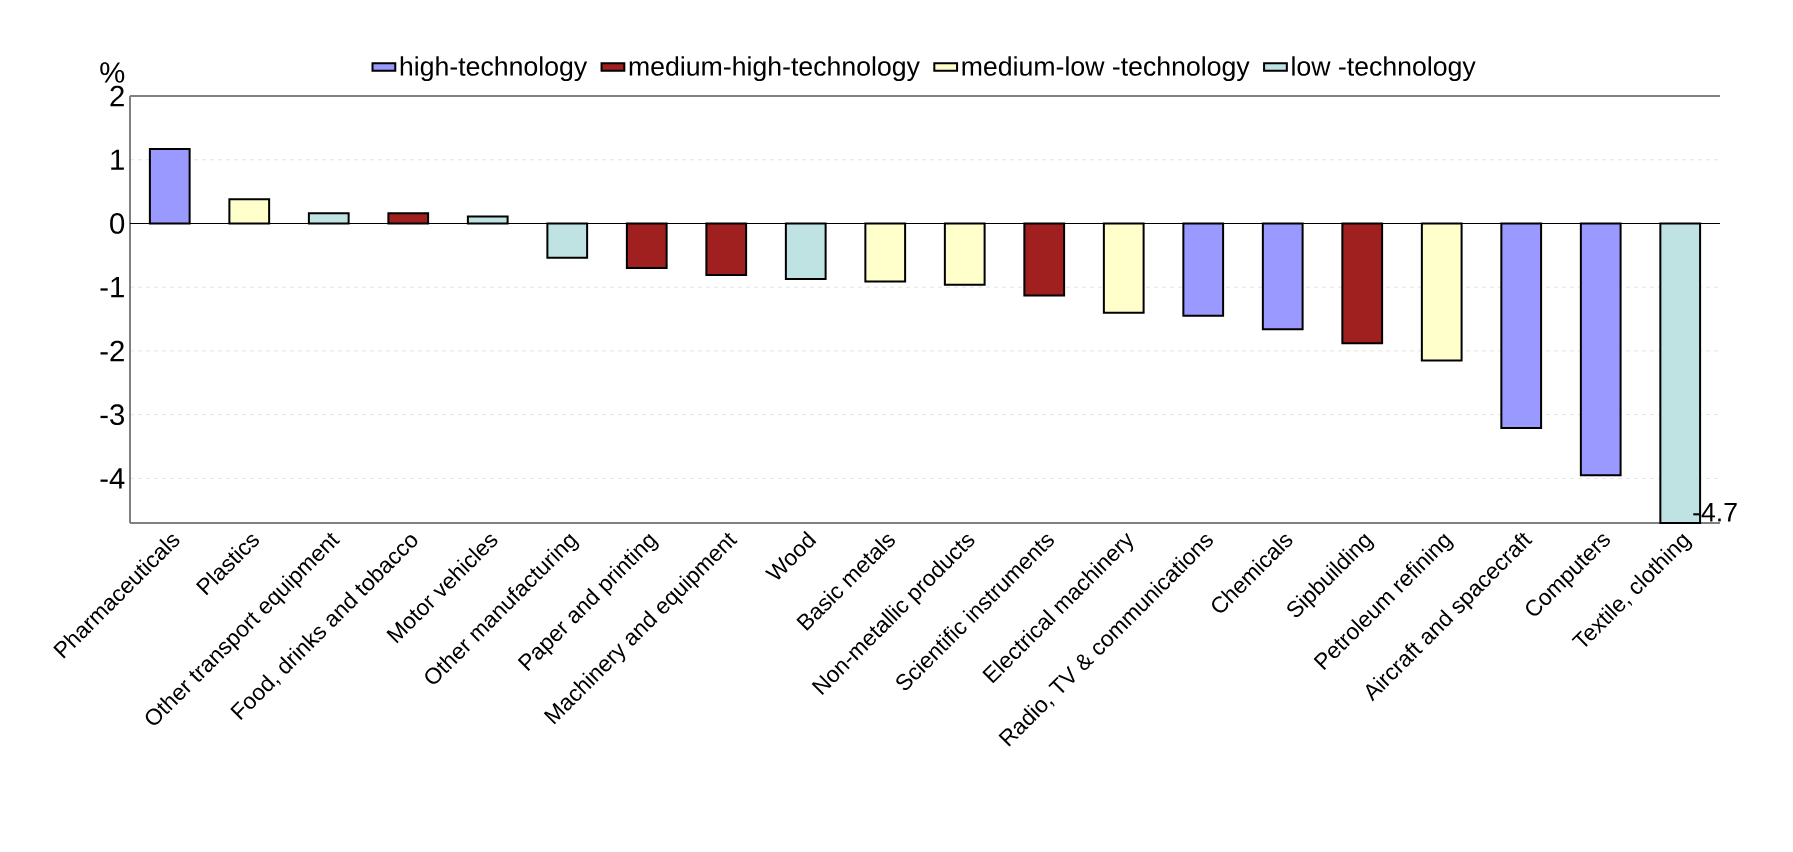 This screenshot has height=852, width=1793. What do you see at coordinates (117, 96) in the screenshot?
I see `y-tick-label: 2` at bounding box center [117, 96].